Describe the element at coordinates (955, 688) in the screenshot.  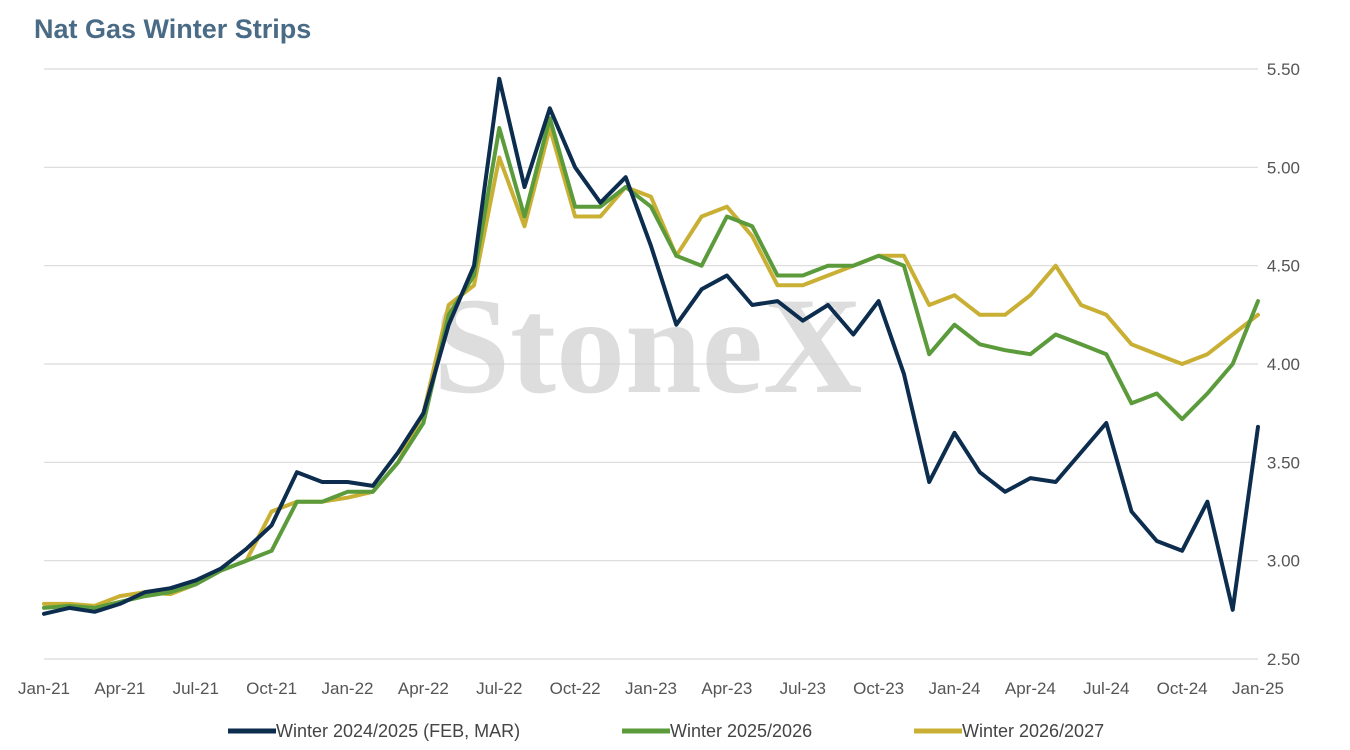
I see `x-tick-label: Jan-24` at that location.